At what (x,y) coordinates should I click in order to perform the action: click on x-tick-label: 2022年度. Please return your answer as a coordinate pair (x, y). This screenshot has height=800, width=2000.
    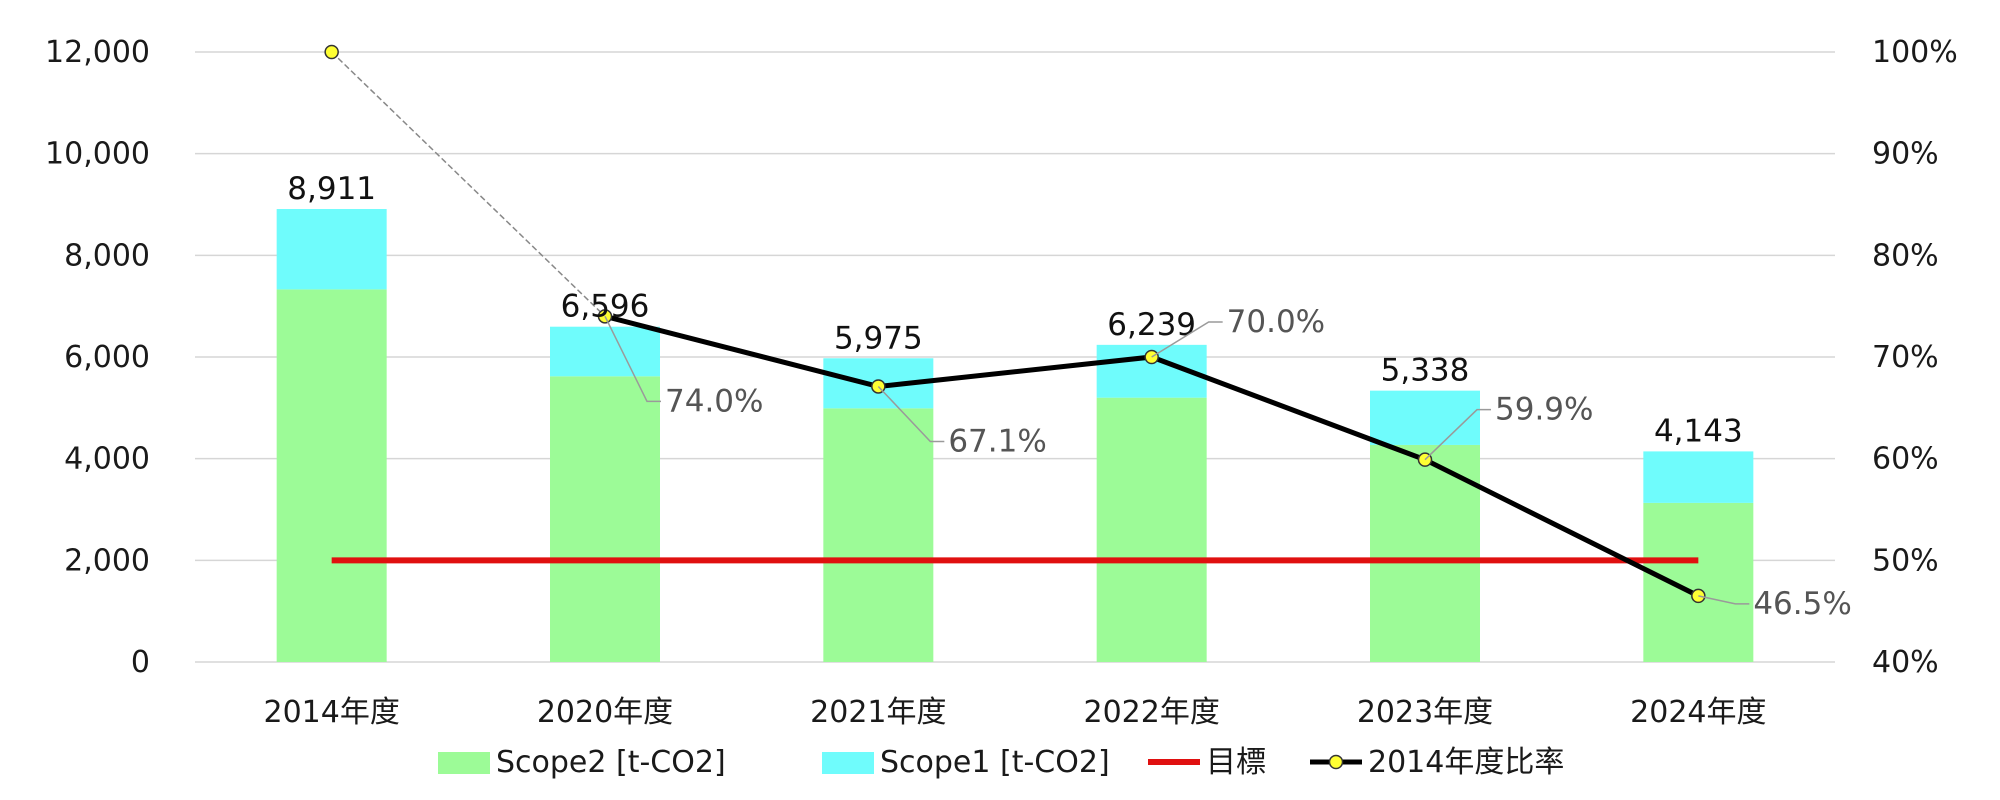
    Looking at the image, I should click on (1151, 712).